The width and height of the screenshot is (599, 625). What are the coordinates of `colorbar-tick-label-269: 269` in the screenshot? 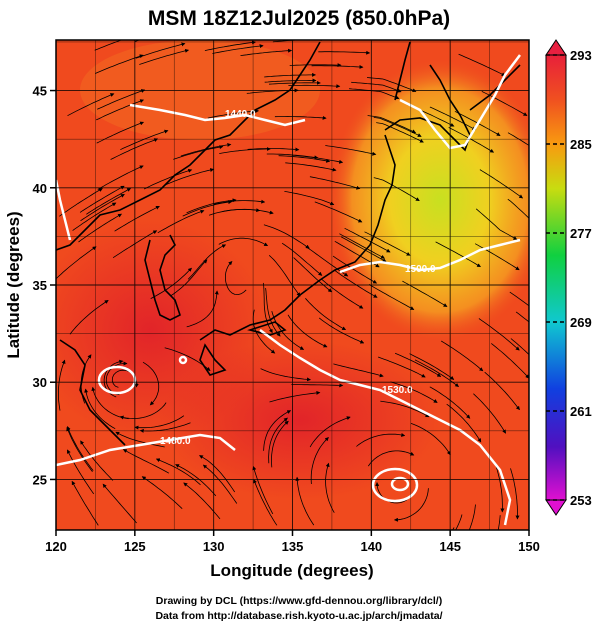 It's located at (581, 322).